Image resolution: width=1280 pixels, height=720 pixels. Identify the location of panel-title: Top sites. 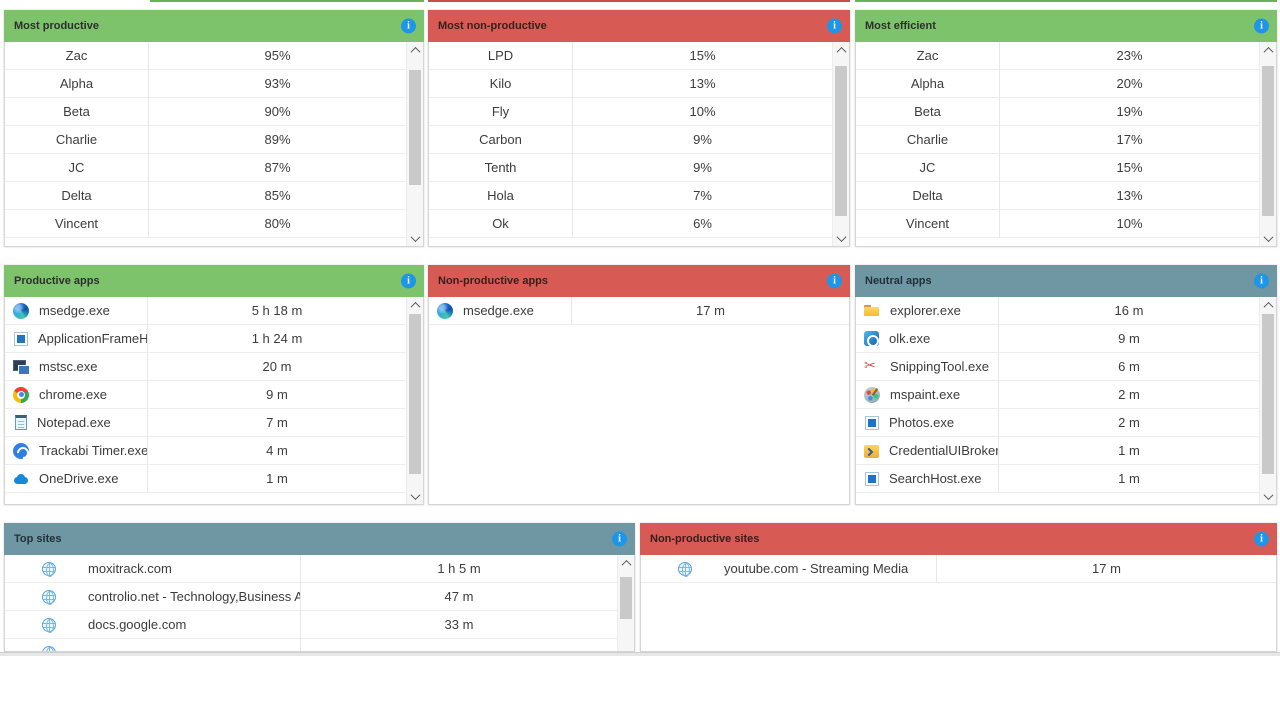
(38, 539).